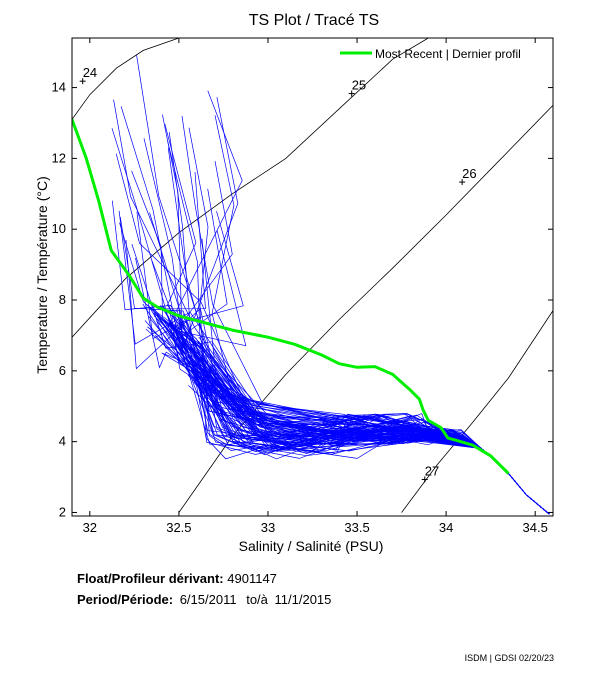 Image resolution: width=611 pixels, height=675 pixels. Describe the element at coordinates (62, 441) in the screenshot. I see `y-tick-label: 4` at that location.